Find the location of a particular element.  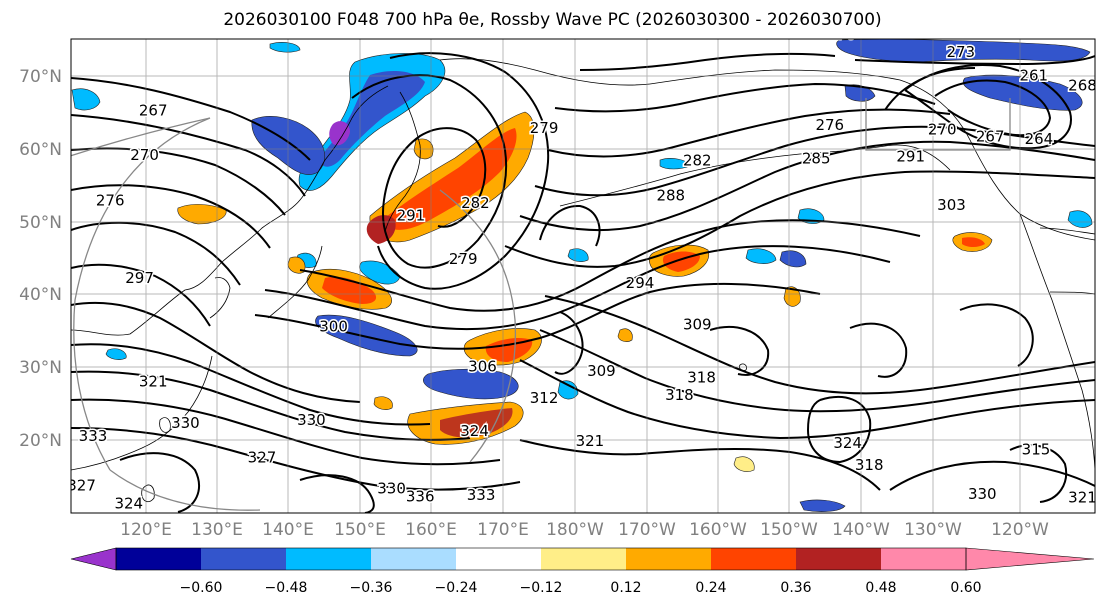

anomaly-neg-kamchatka-core is located at coordinates (372, 118).